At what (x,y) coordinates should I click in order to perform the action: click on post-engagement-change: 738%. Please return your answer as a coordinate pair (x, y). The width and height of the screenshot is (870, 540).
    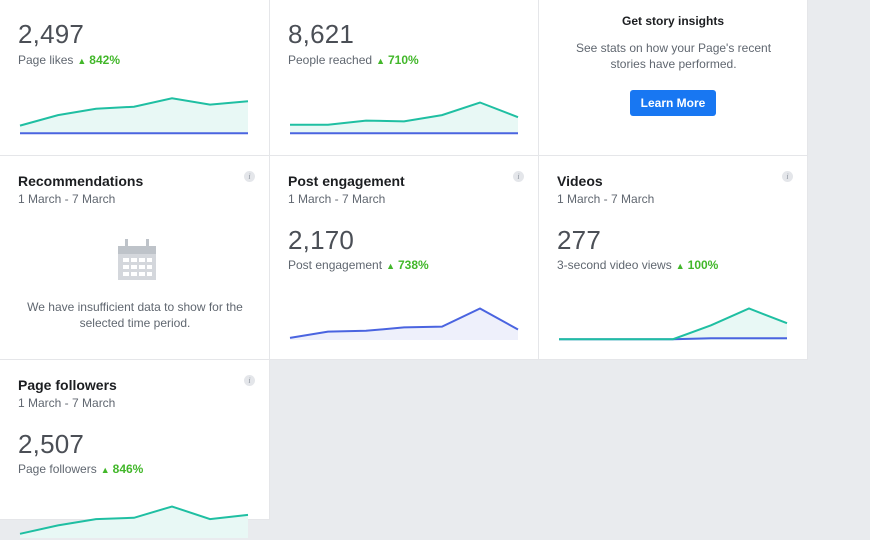
    Looking at the image, I should click on (413, 265).